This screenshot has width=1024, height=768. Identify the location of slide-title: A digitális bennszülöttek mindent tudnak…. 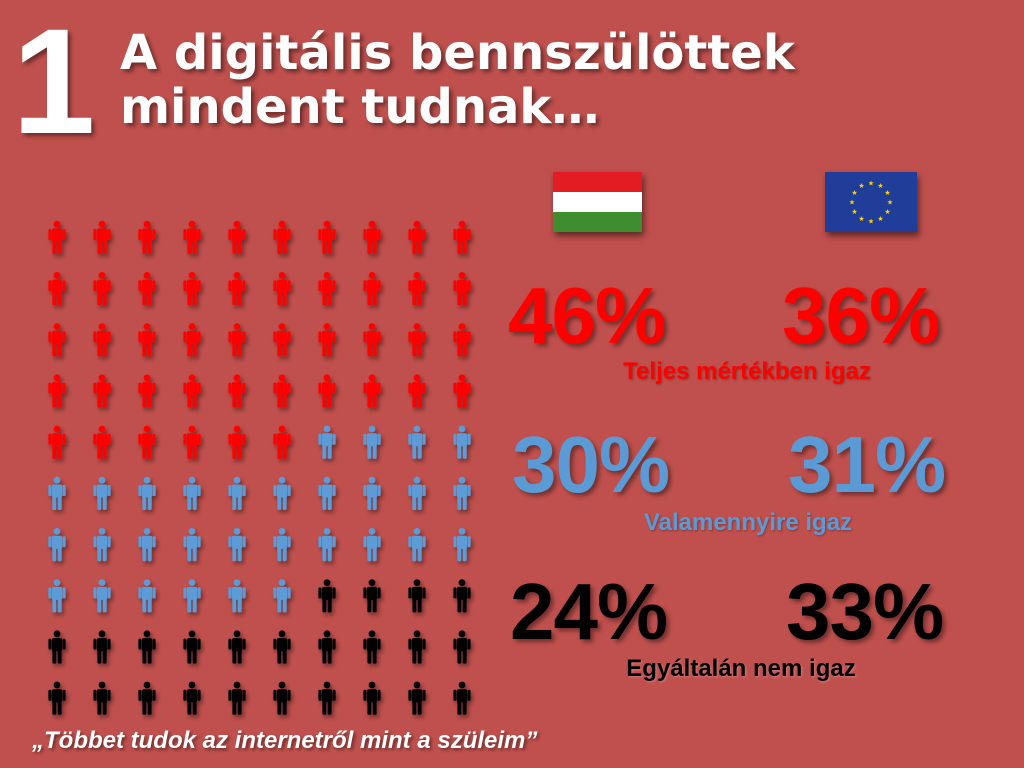
(520, 80).